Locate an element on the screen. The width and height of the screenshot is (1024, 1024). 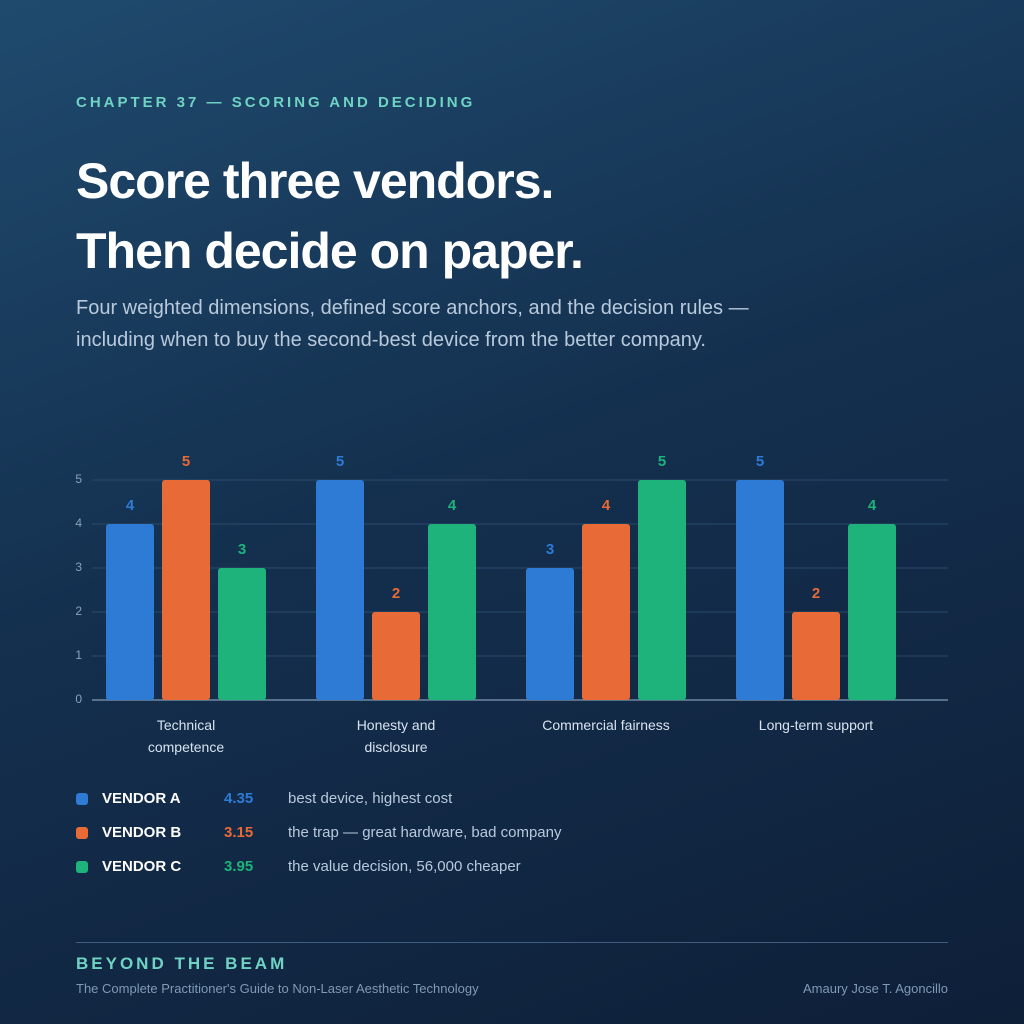
headline: Then decide on paper. is located at coordinates (330, 251).